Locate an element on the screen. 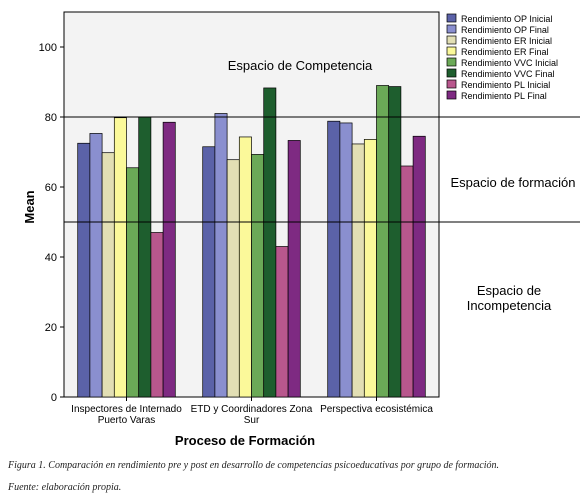  zone-label-incompetencia-line2: Incompetencia is located at coordinates (509, 305).